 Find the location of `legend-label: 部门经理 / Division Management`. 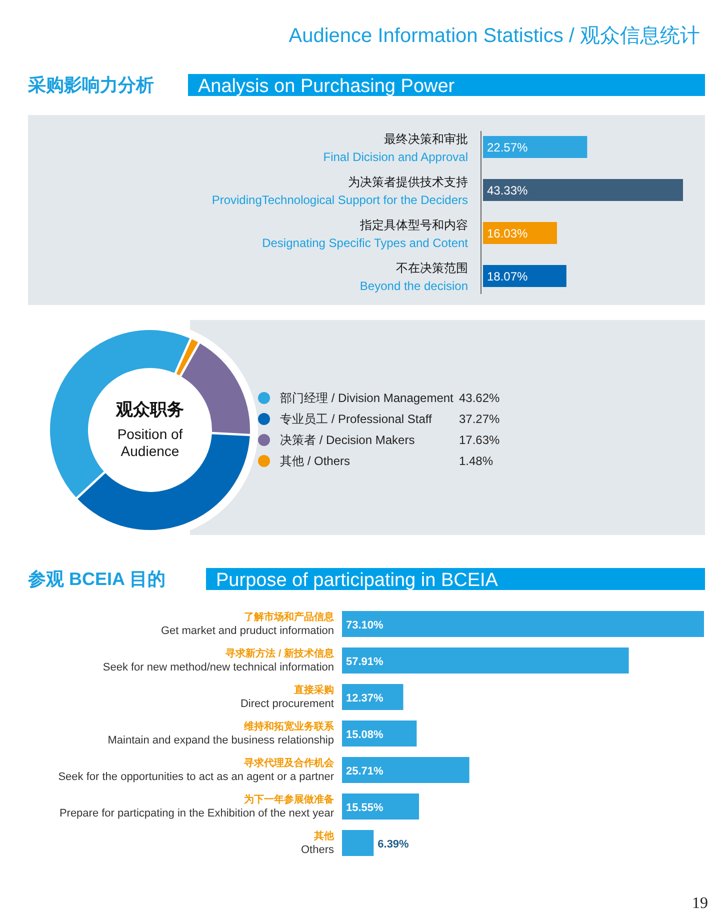

legend-label: 部门经理 / Division Management is located at coordinates (367, 398).